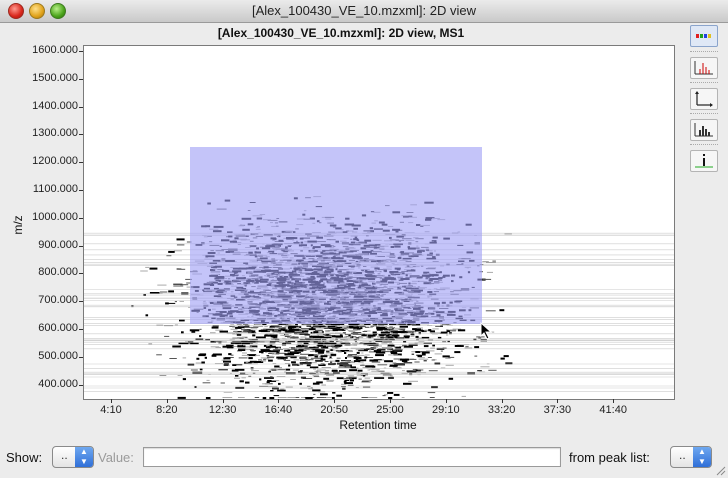 The image size is (728, 478). Describe the element at coordinates (704, 99) in the screenshot. I see `axes-button` at that location.